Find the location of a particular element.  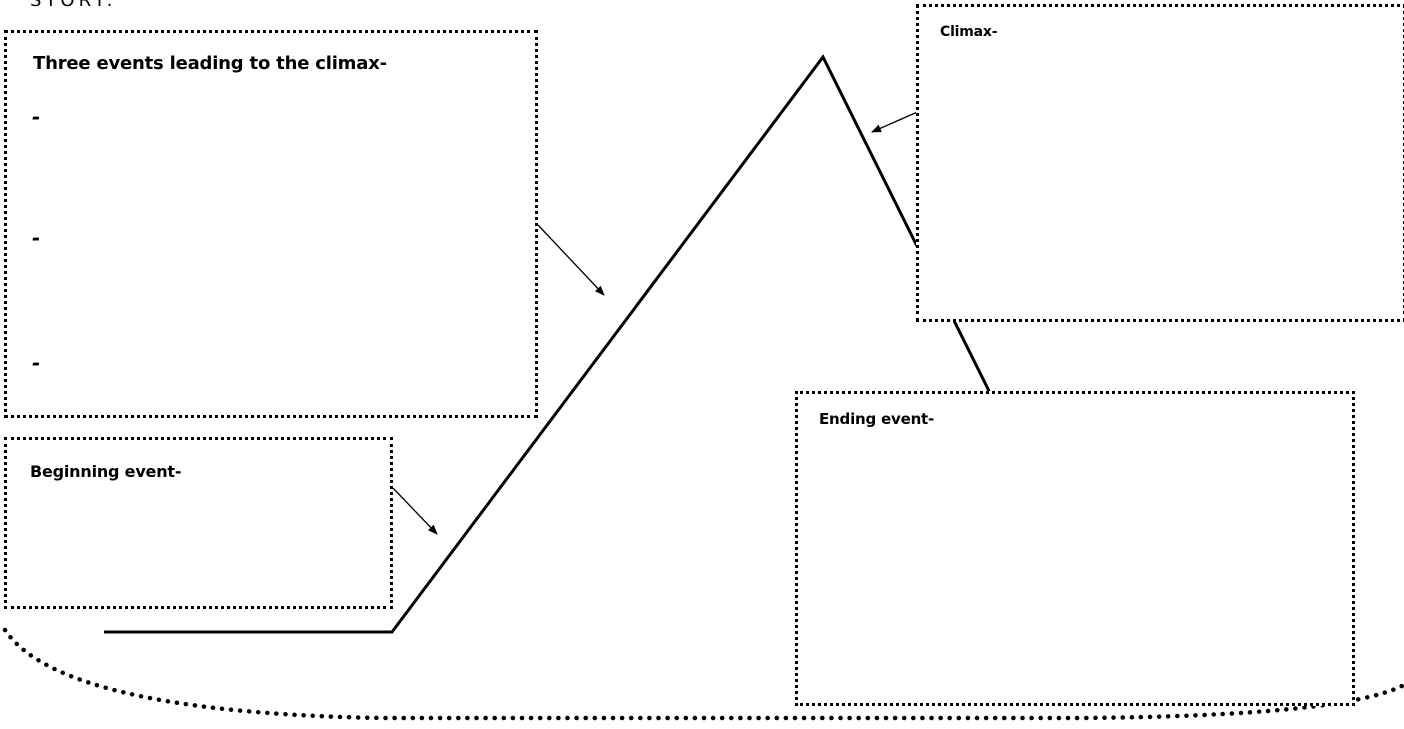

beginning-arrow is located at coordinates (415, 511).